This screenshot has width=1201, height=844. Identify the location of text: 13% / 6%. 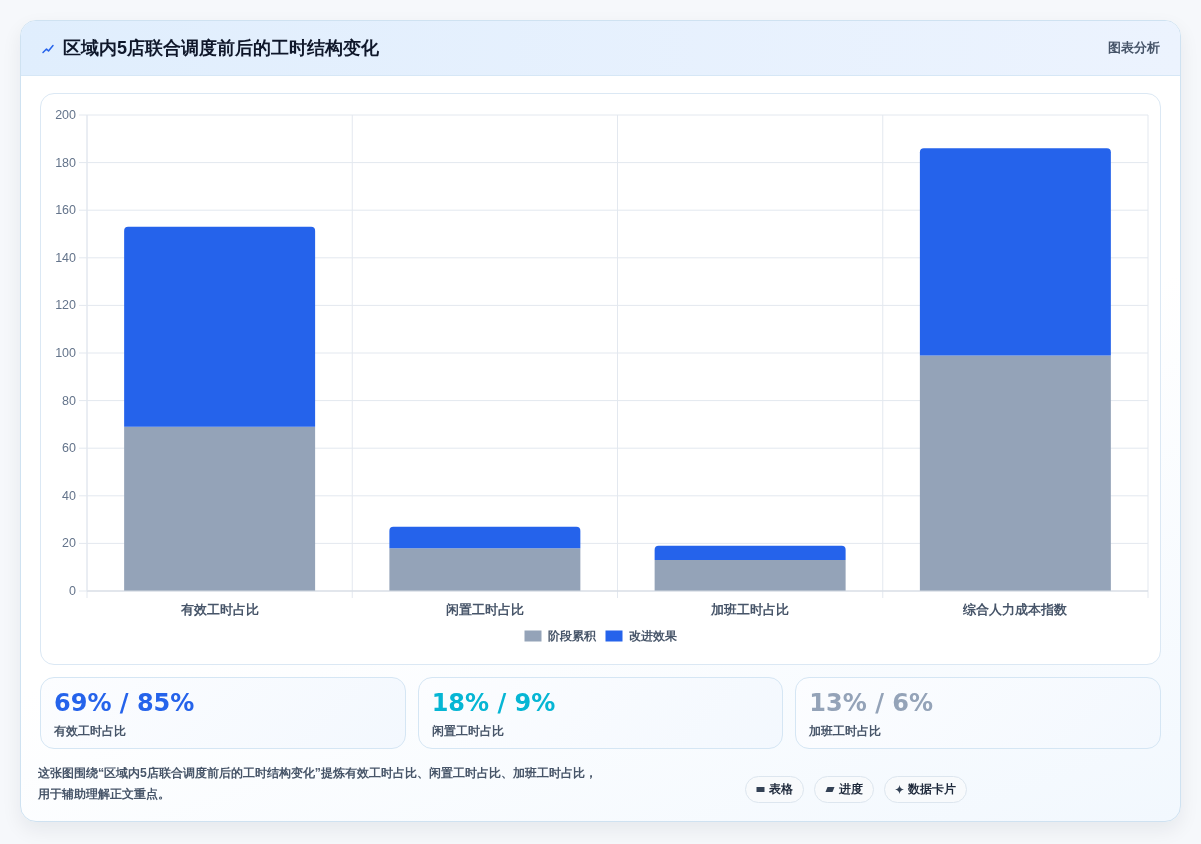
(871, 703).